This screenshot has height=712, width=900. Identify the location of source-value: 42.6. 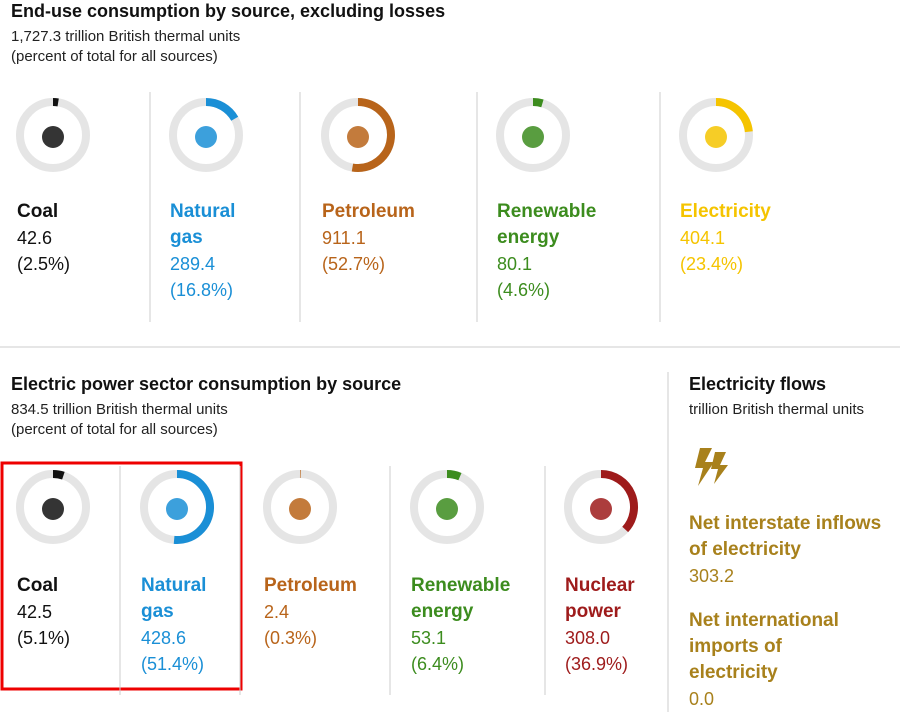
(35, 238).